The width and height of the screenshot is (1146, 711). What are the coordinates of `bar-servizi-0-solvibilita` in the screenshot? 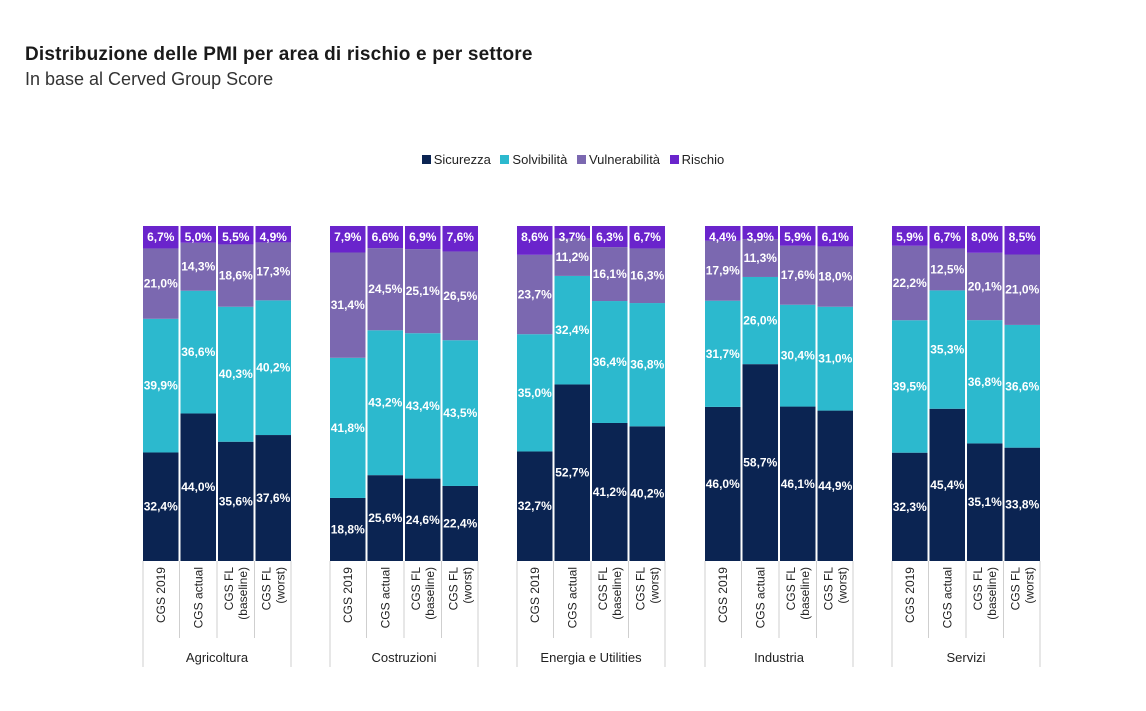 It's located at (910, 386).